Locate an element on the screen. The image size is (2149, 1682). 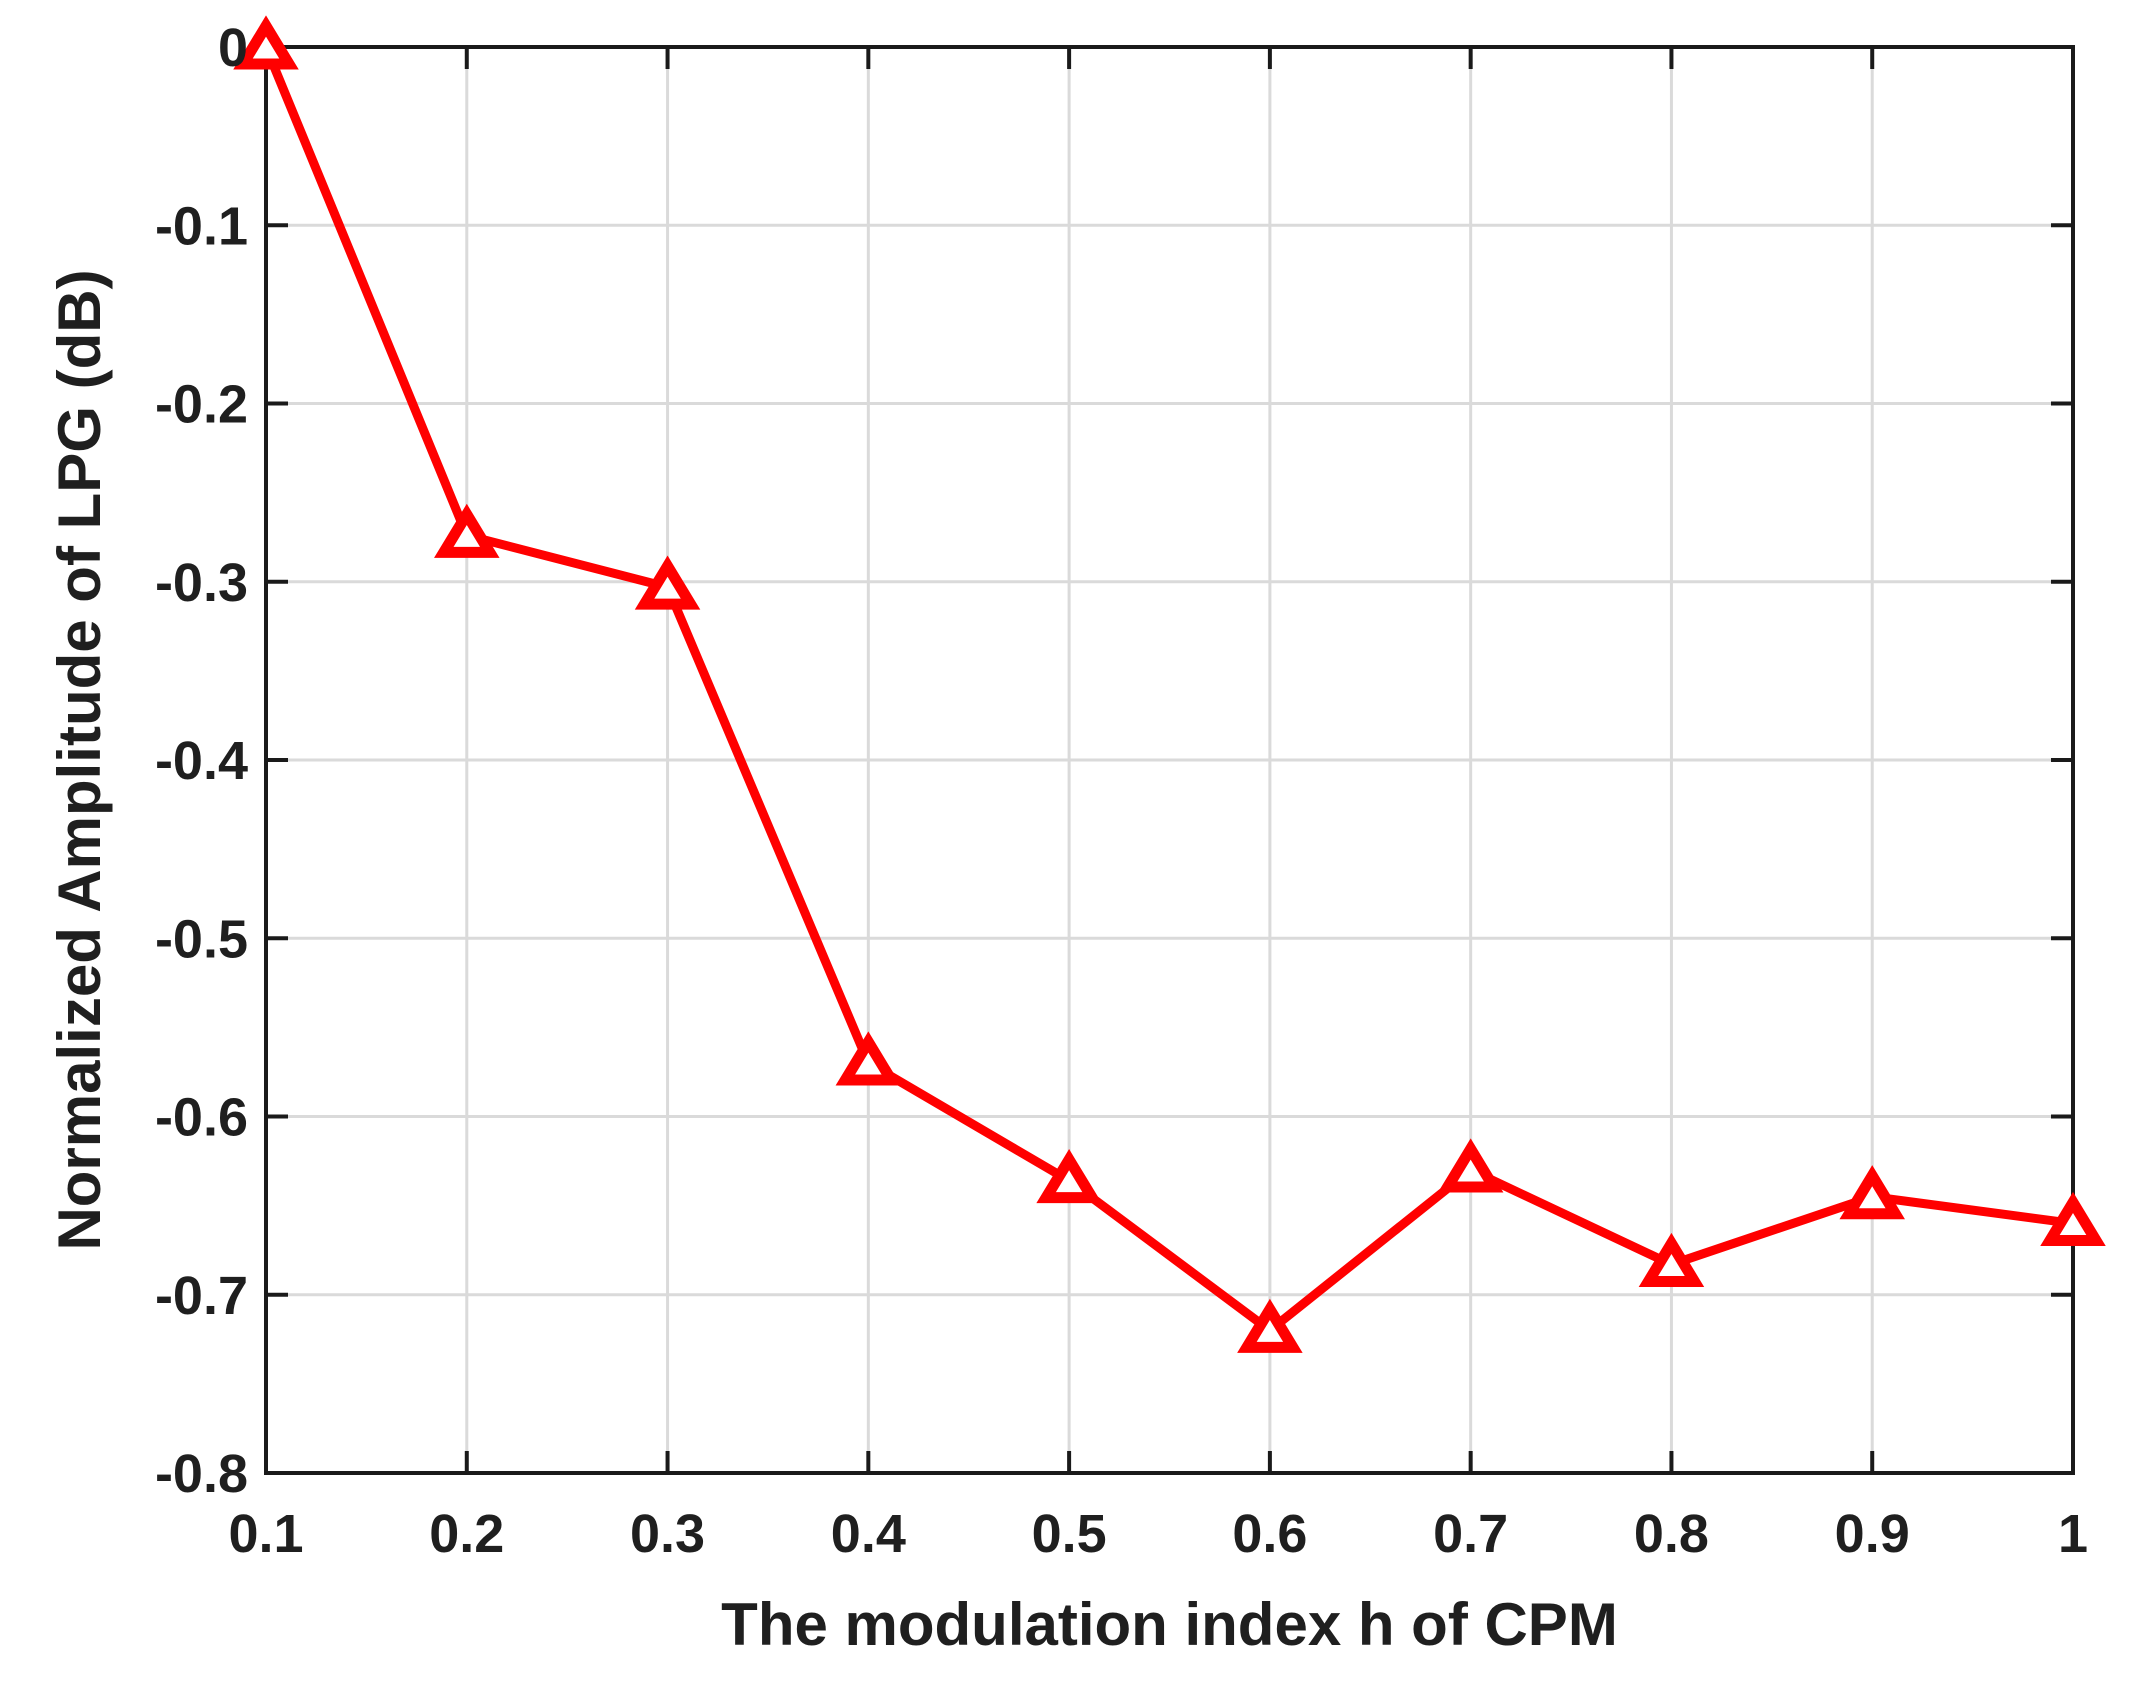
y-tick-labels: 0 -0.1 -0.2 -0.3 -0.4 -0.5 -0.6 -0.7 -0.8 is located at coordinates (201, 761).